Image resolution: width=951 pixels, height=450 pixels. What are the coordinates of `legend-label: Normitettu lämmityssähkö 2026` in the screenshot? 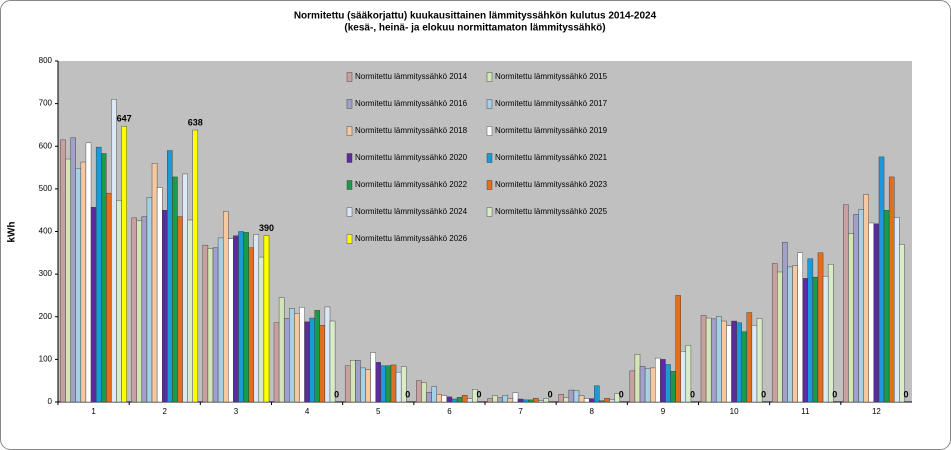 It's located at (411, 238).